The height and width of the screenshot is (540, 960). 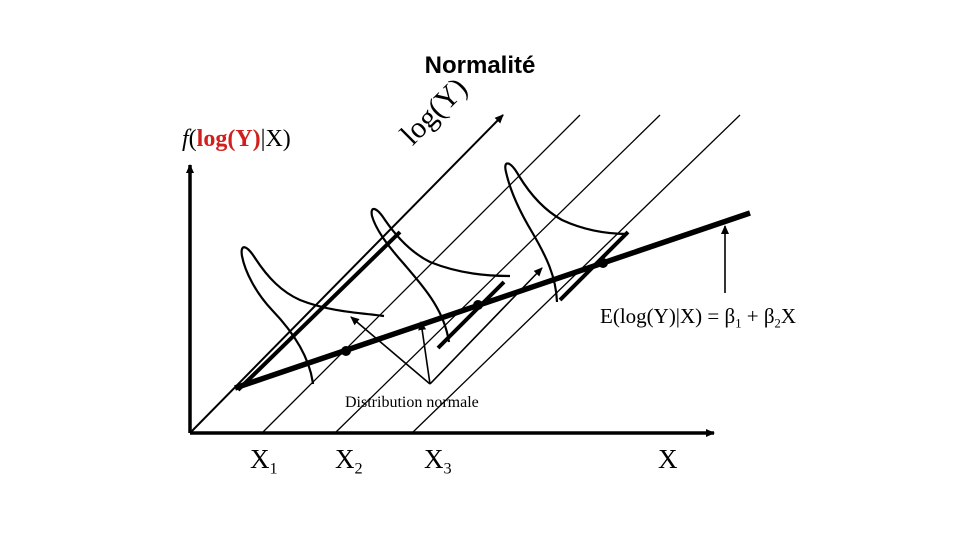 What do you see at coordinates (264, 461) in the screenshot?
I see `x-tick-1: X1` at bounding box center [264, 461].